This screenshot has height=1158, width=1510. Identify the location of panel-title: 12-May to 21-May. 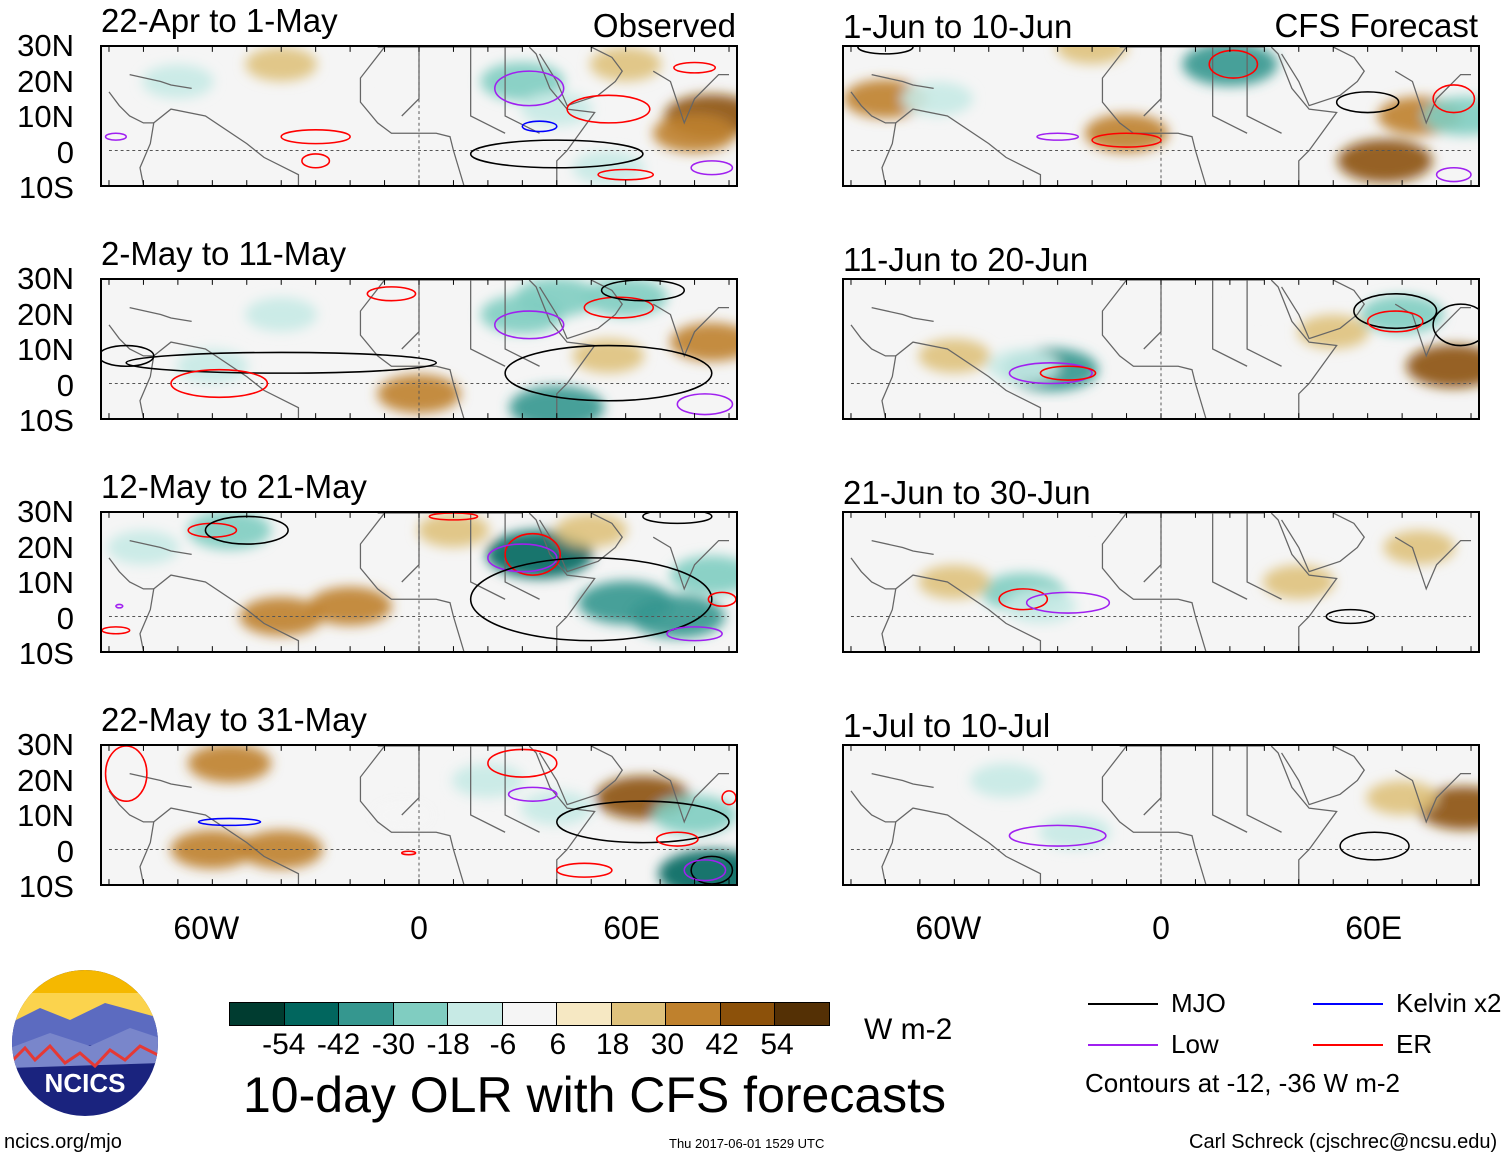
(234, 486).